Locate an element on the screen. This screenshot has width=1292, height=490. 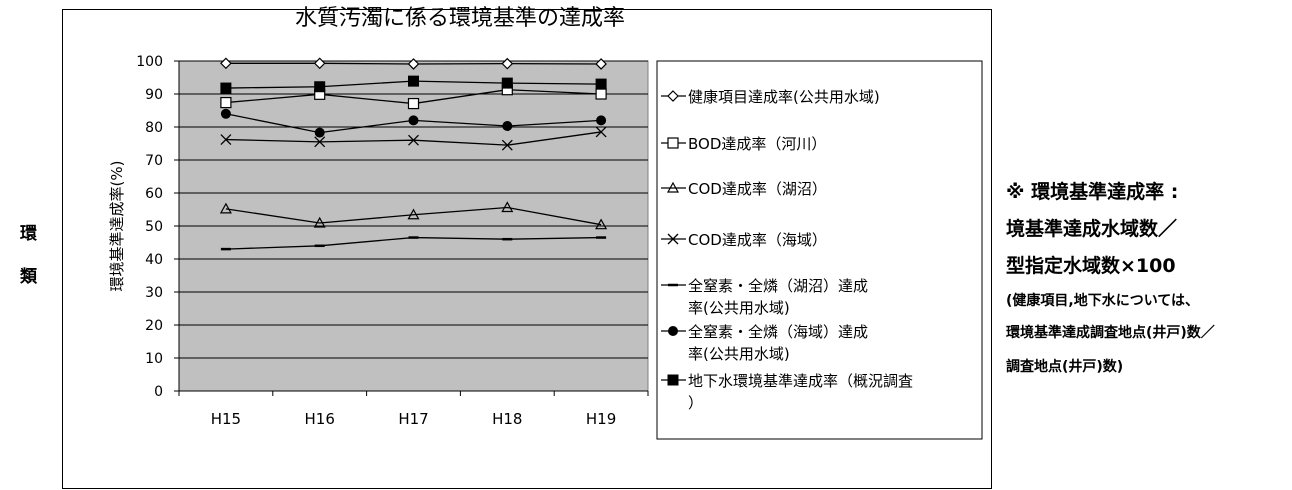
side-label-2: 類 is located at coordinates (28, 277).